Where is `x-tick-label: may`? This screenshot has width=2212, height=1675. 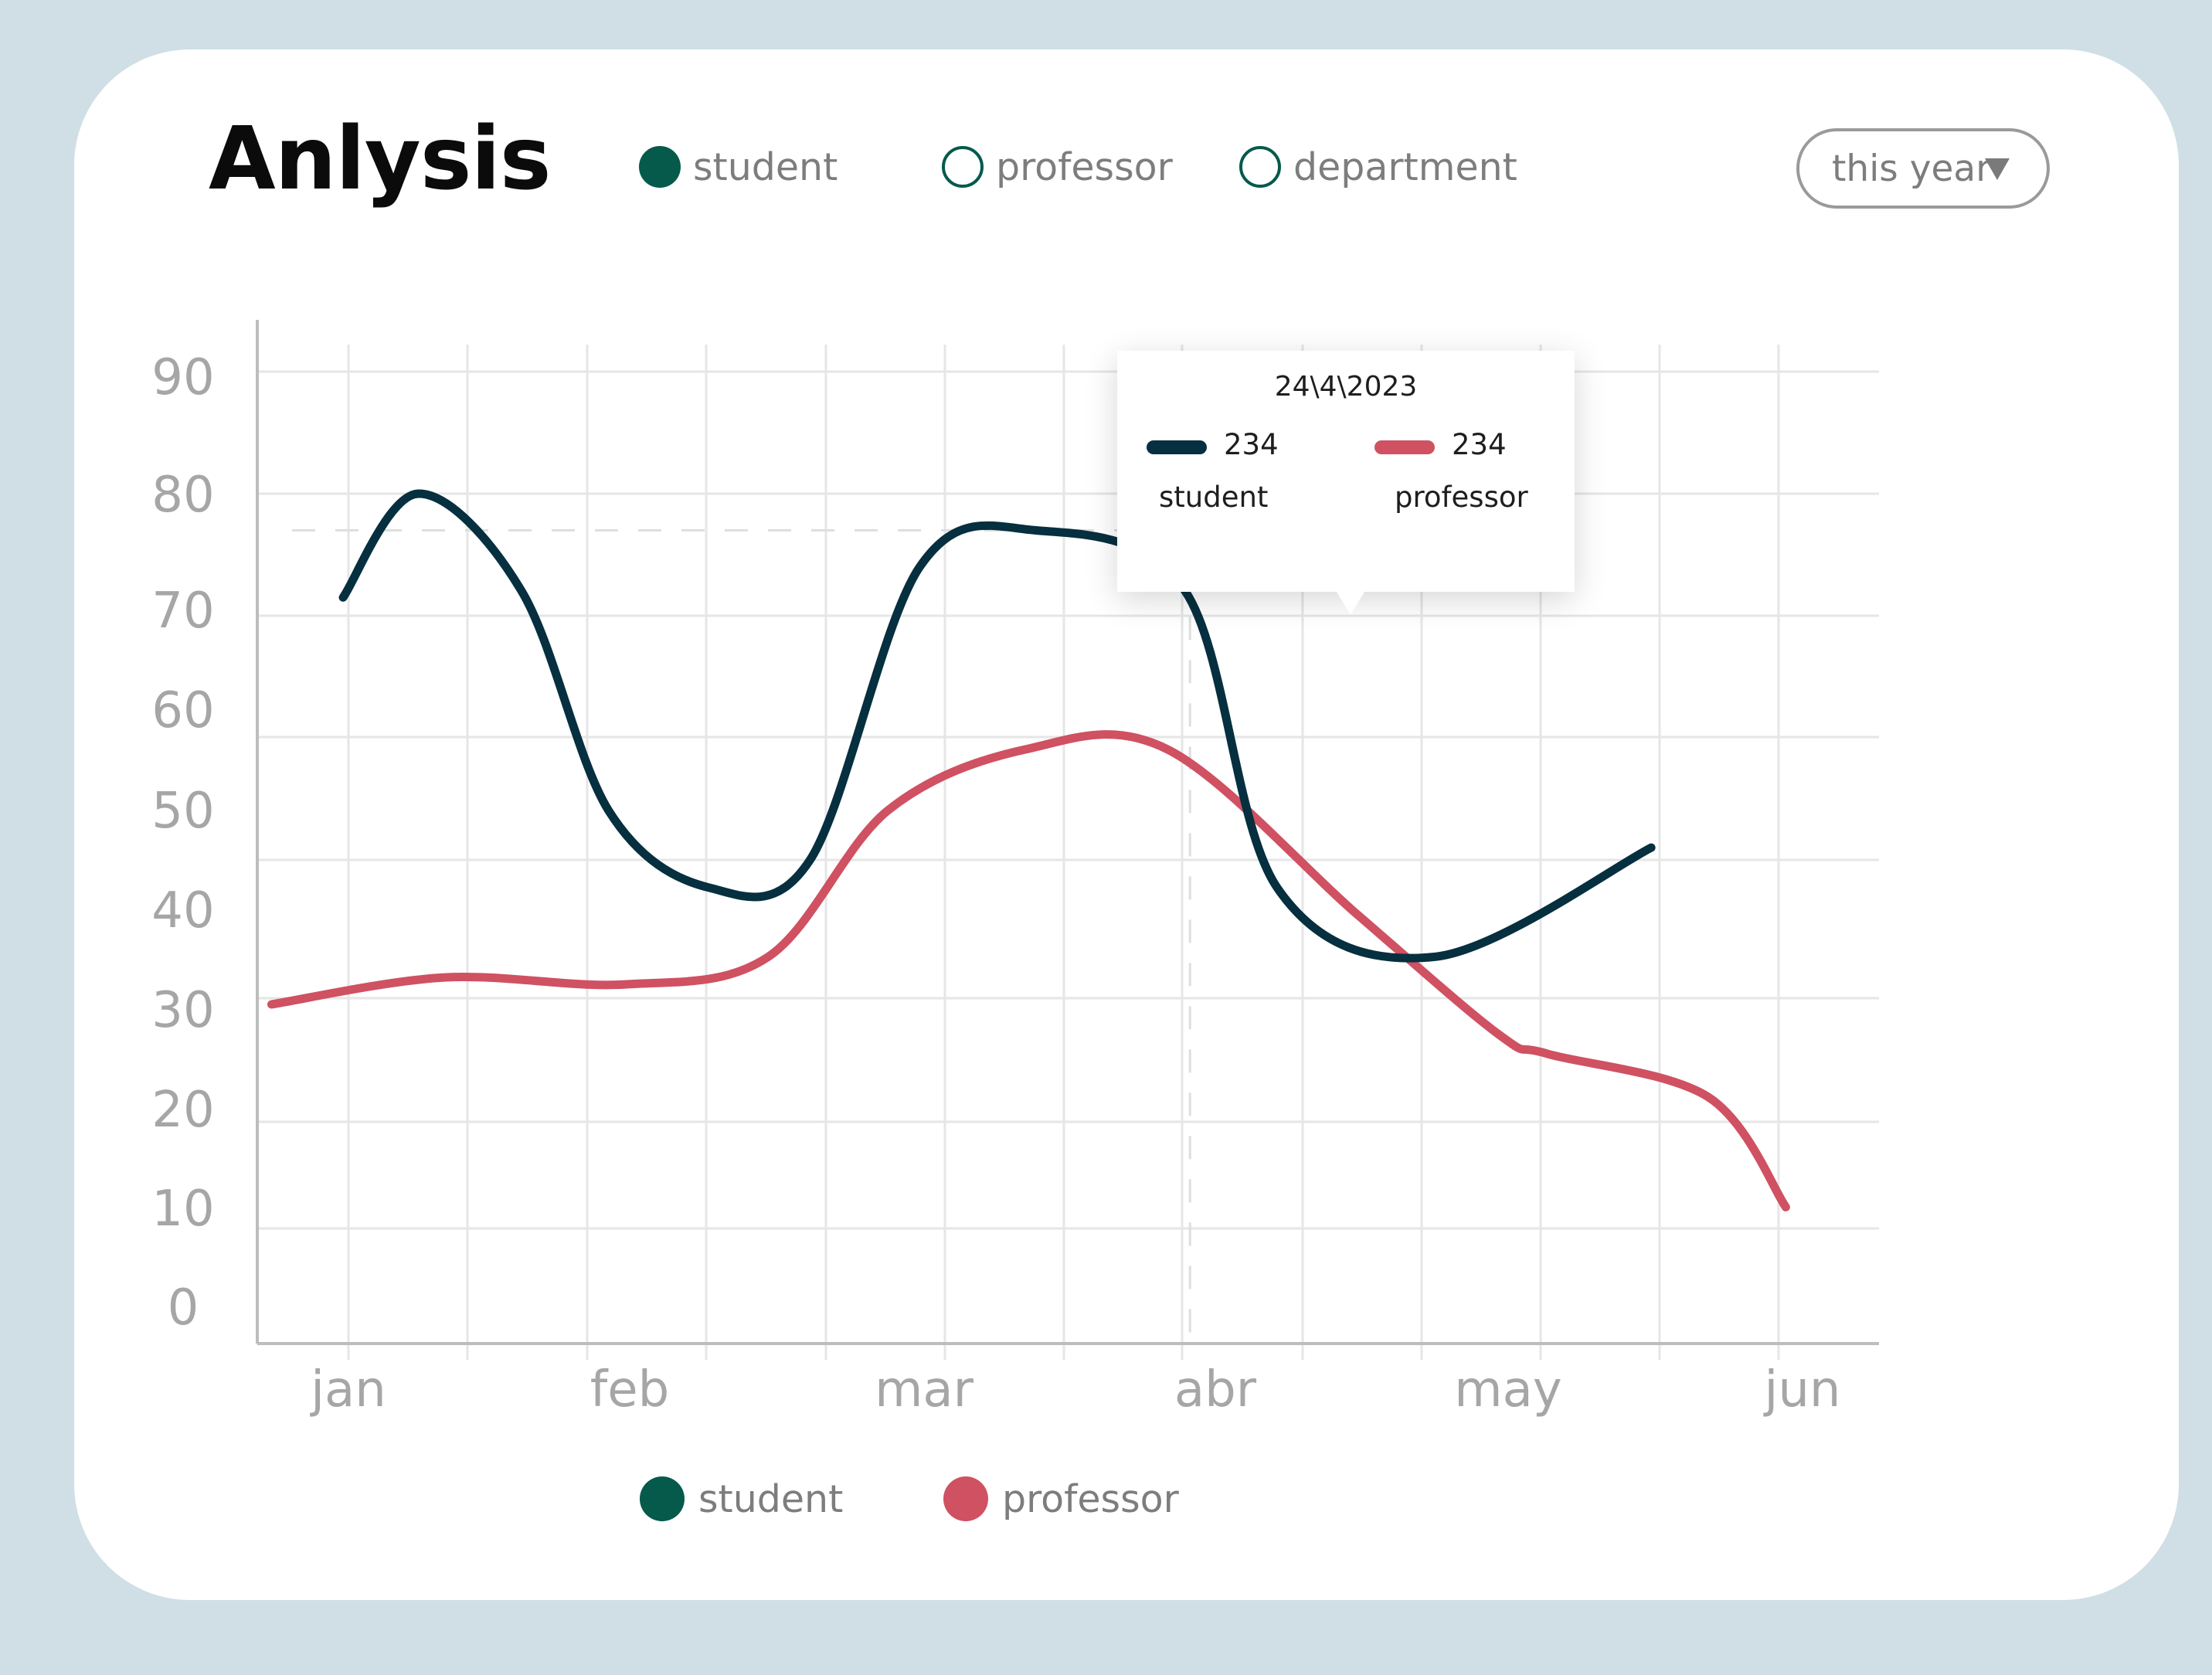
x-tick-label: may is located at coordinates (1507, 1389).